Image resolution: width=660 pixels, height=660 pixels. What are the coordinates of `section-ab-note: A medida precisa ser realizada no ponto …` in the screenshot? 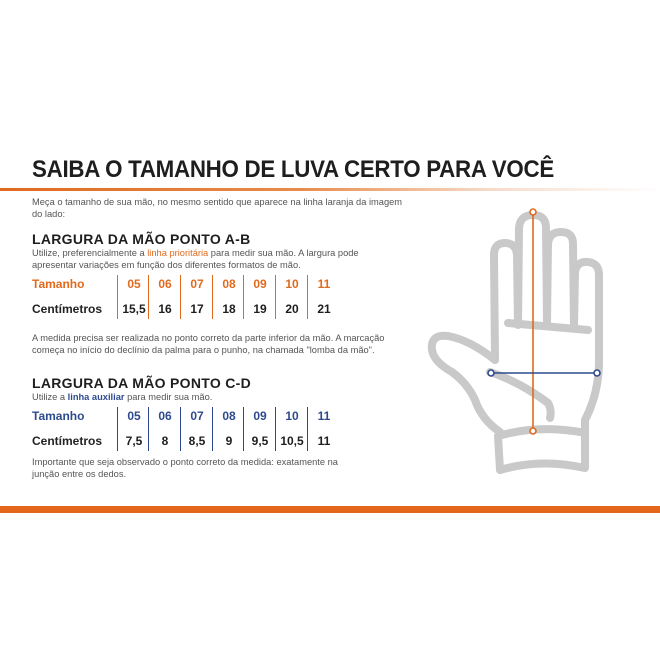 It's located at (208, 344).